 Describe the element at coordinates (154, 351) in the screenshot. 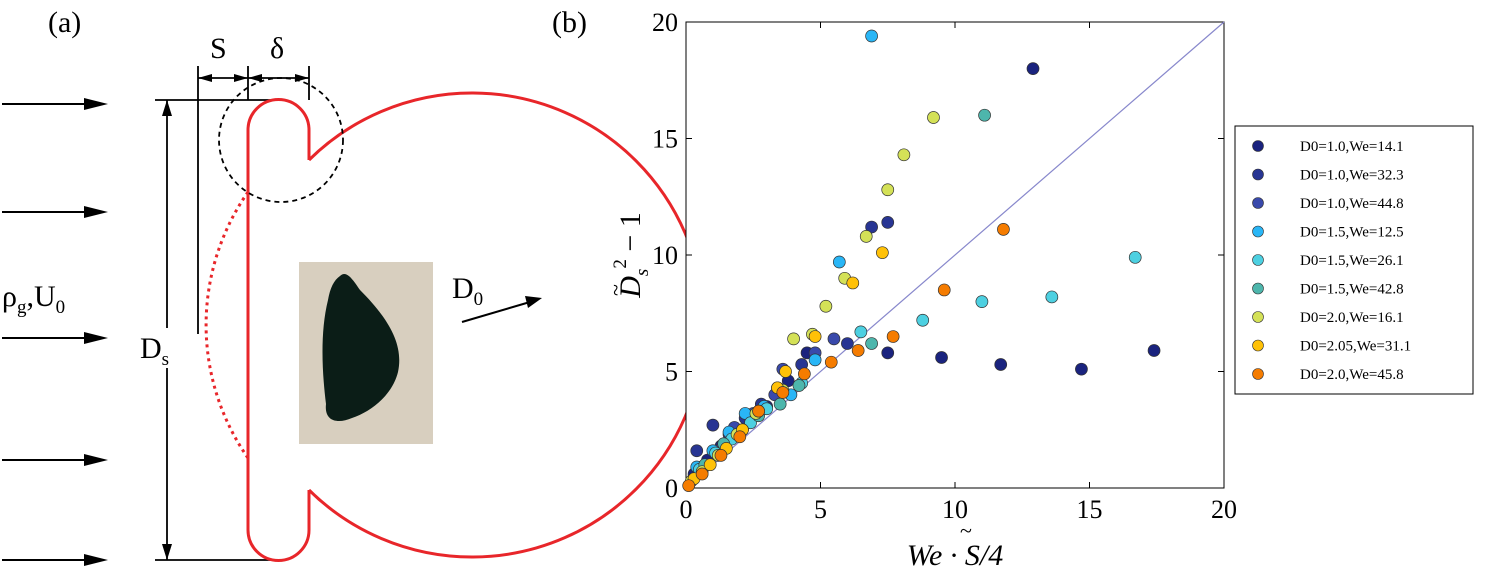

I see `ds-label: Ds` at that location.